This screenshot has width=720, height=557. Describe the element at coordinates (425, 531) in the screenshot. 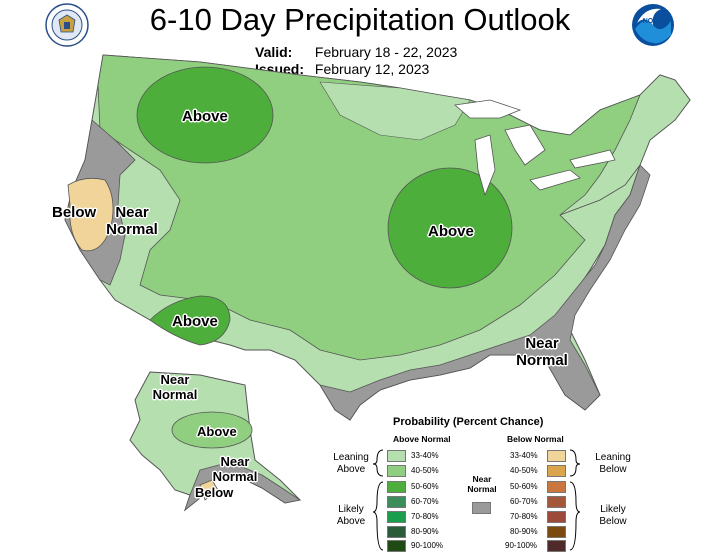

I see `above-label-80-90: 80-90%` at that location.